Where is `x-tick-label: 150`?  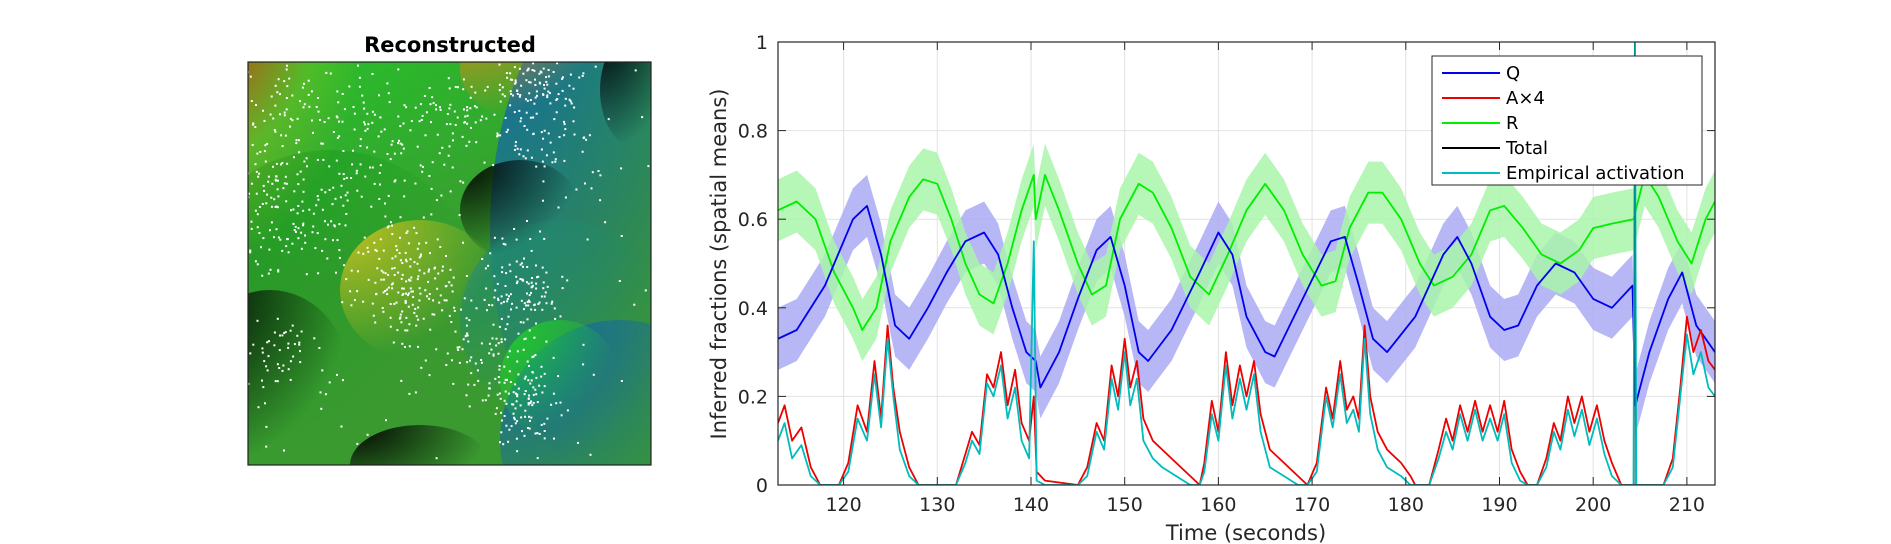
x-tick-label: 150 is located at coordinates (1125, 505).